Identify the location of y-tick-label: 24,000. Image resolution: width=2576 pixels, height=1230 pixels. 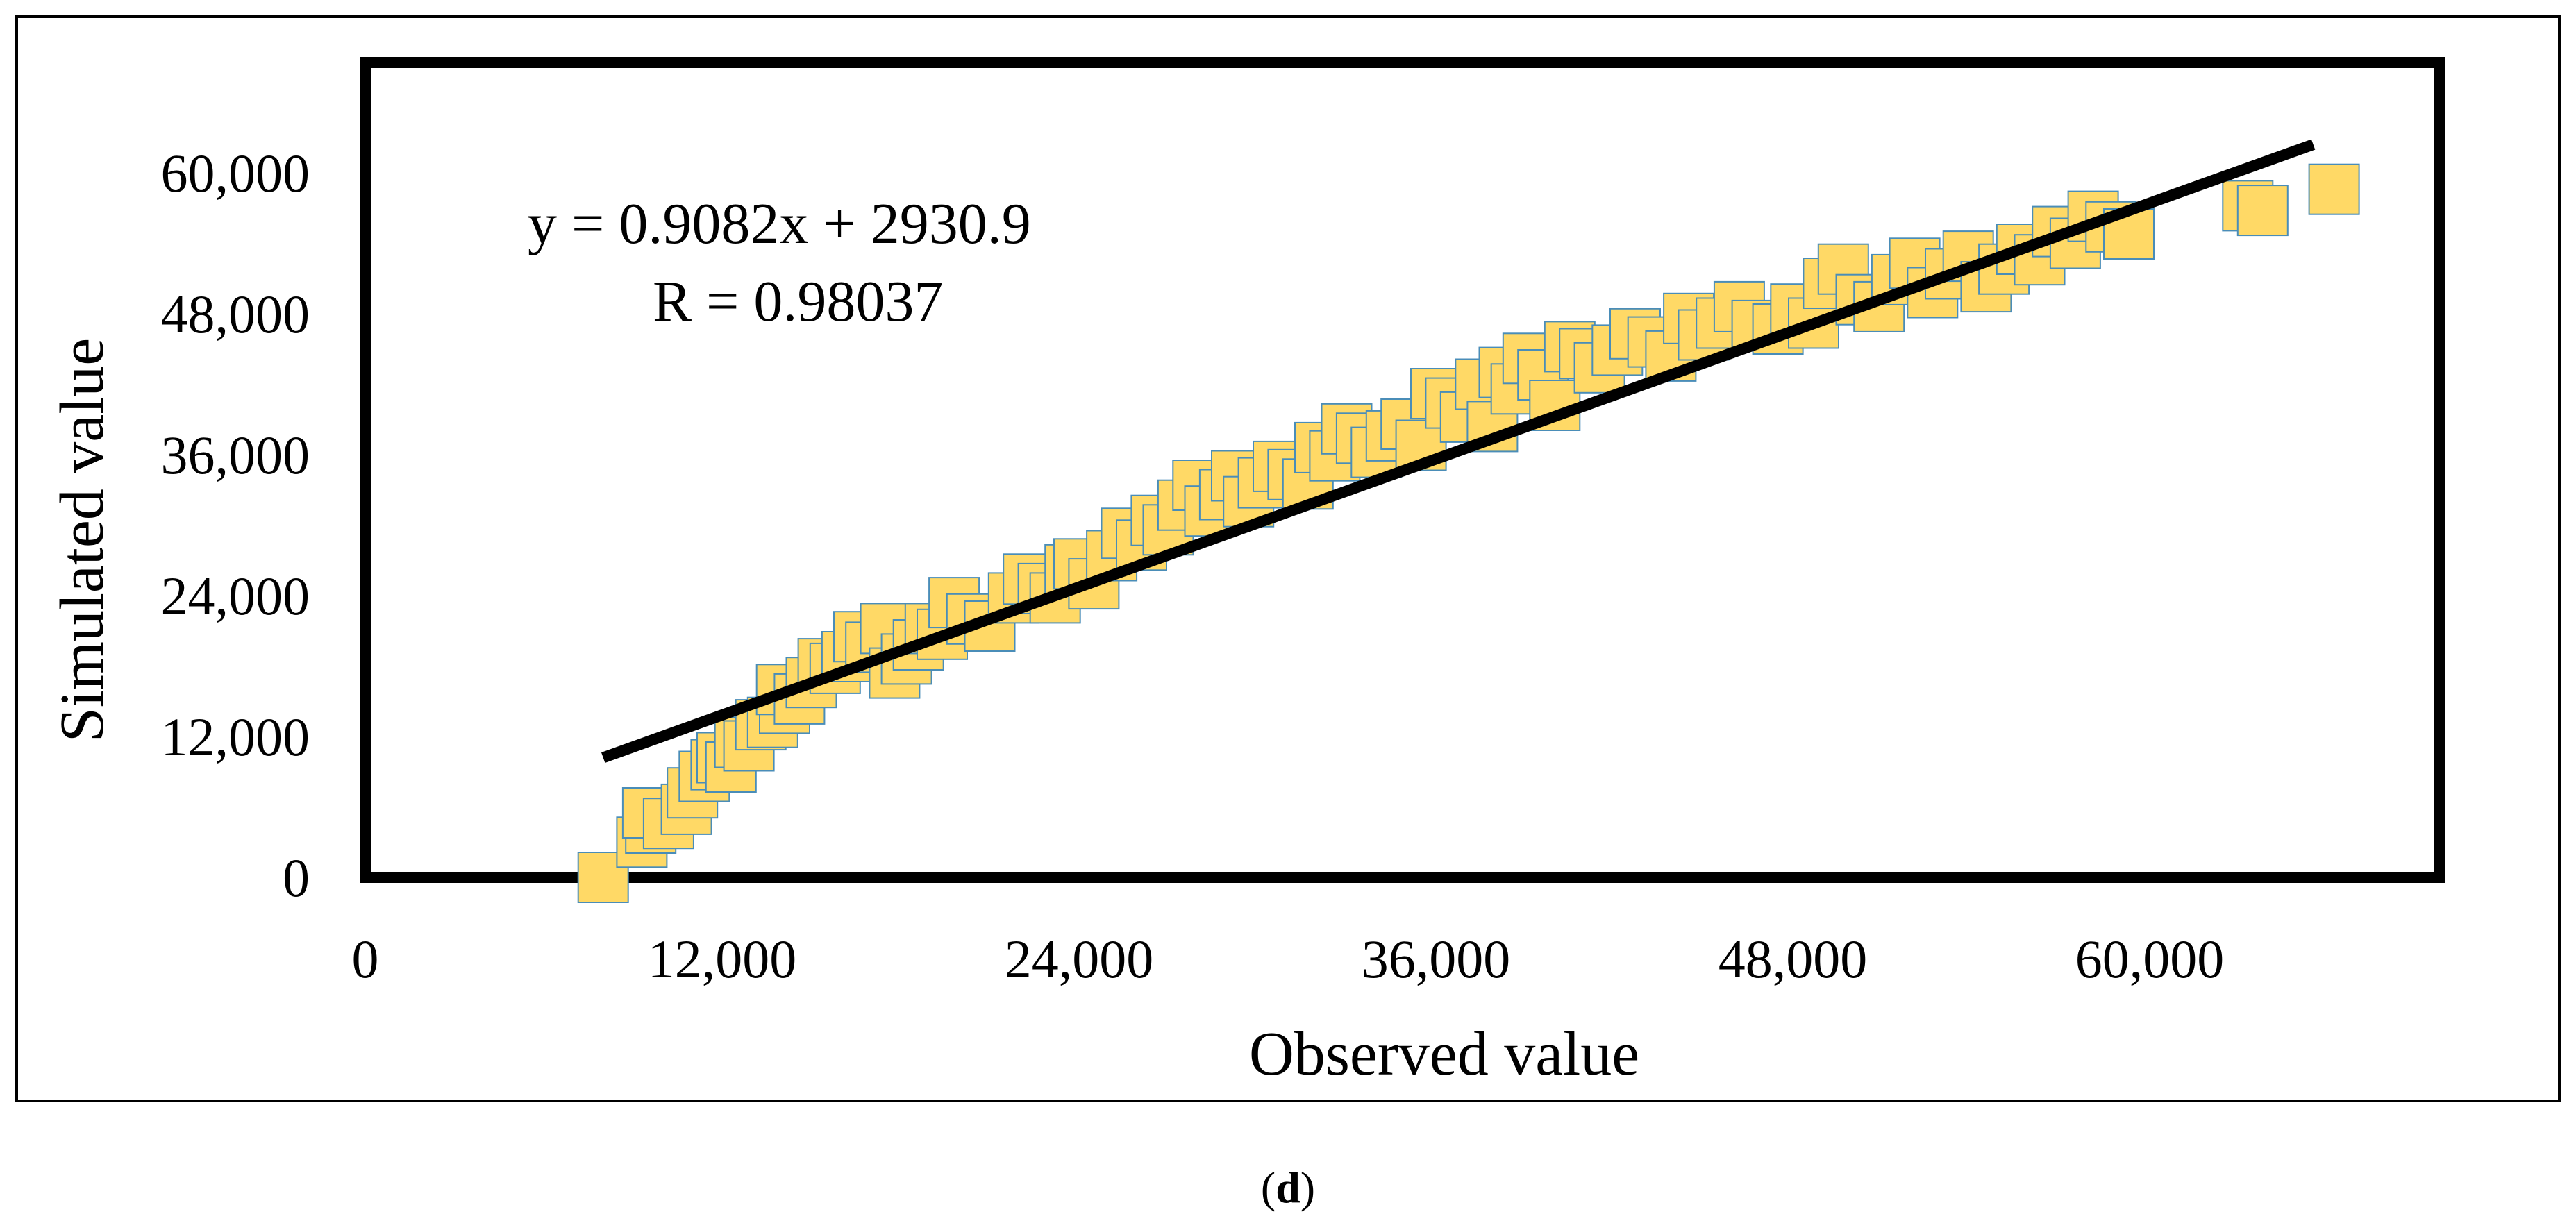
(235, 596).